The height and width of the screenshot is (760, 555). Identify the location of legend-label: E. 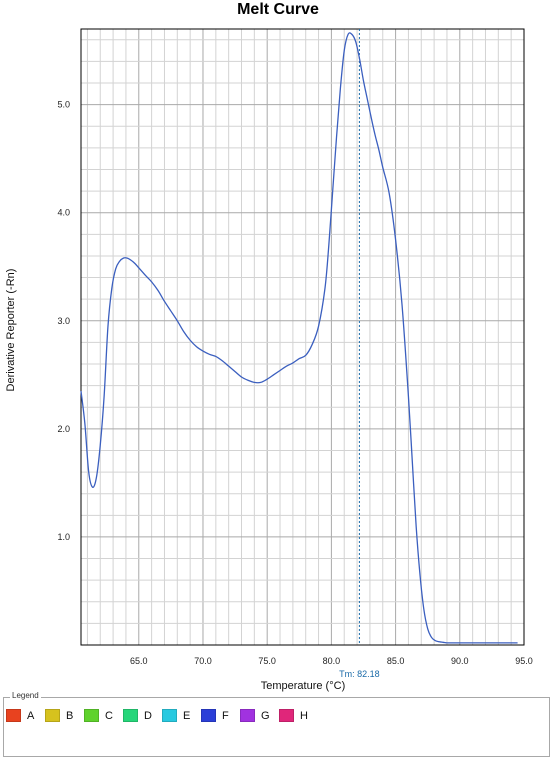
(187, 715).